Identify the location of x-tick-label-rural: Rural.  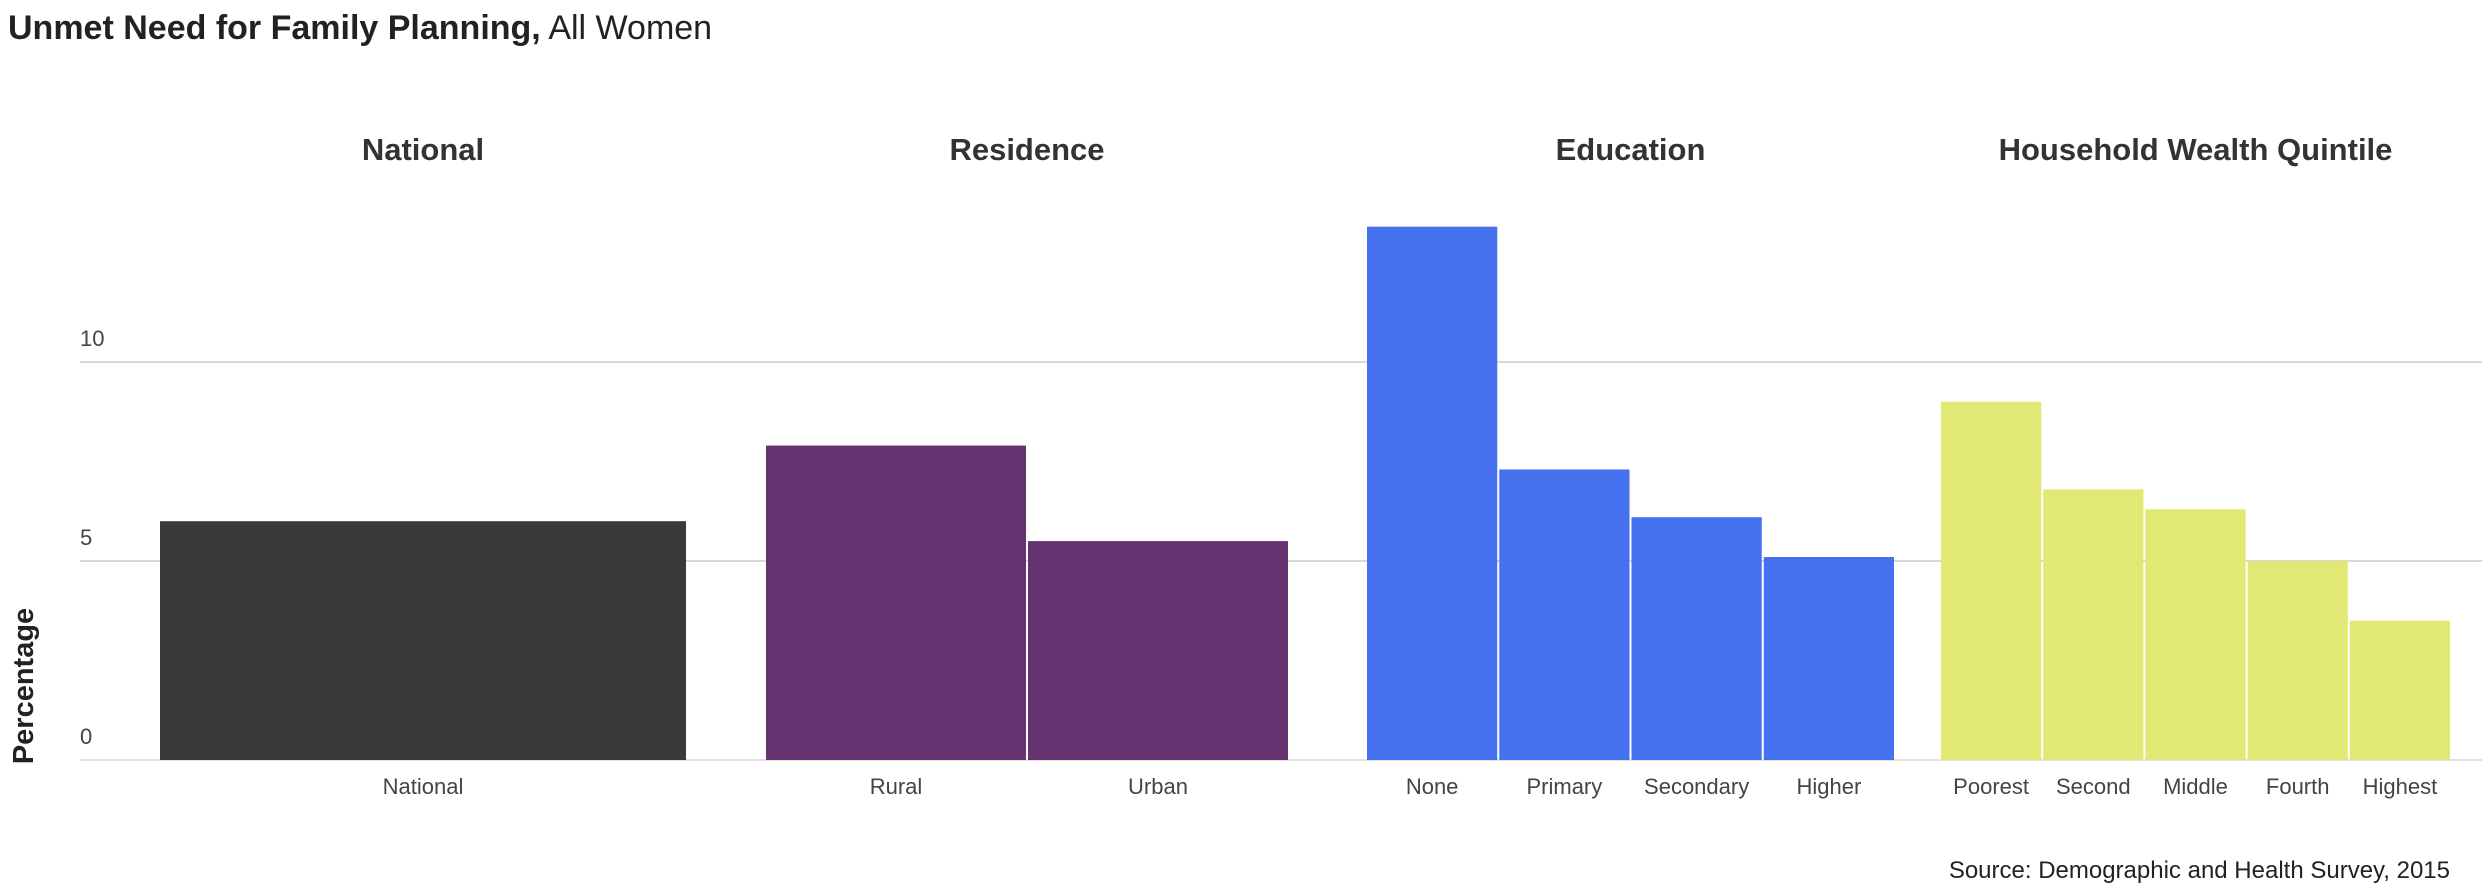
(896, 786).